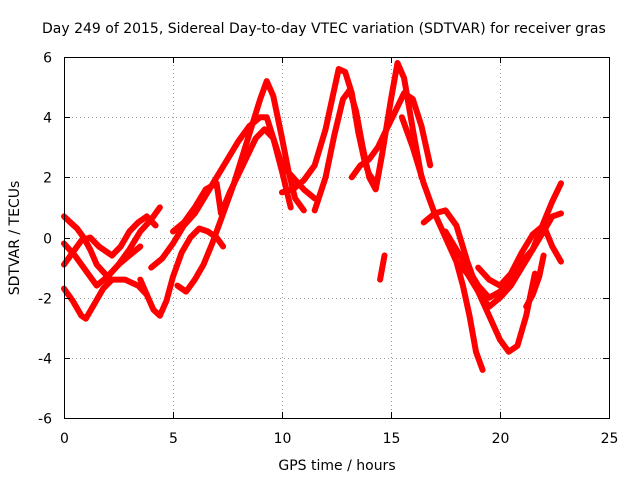 The image size is (640, 480). What do you see at coordinates (45, 360) in the screenshot?
I see `y-tick-label: -4` at bounding box center [45, 360].